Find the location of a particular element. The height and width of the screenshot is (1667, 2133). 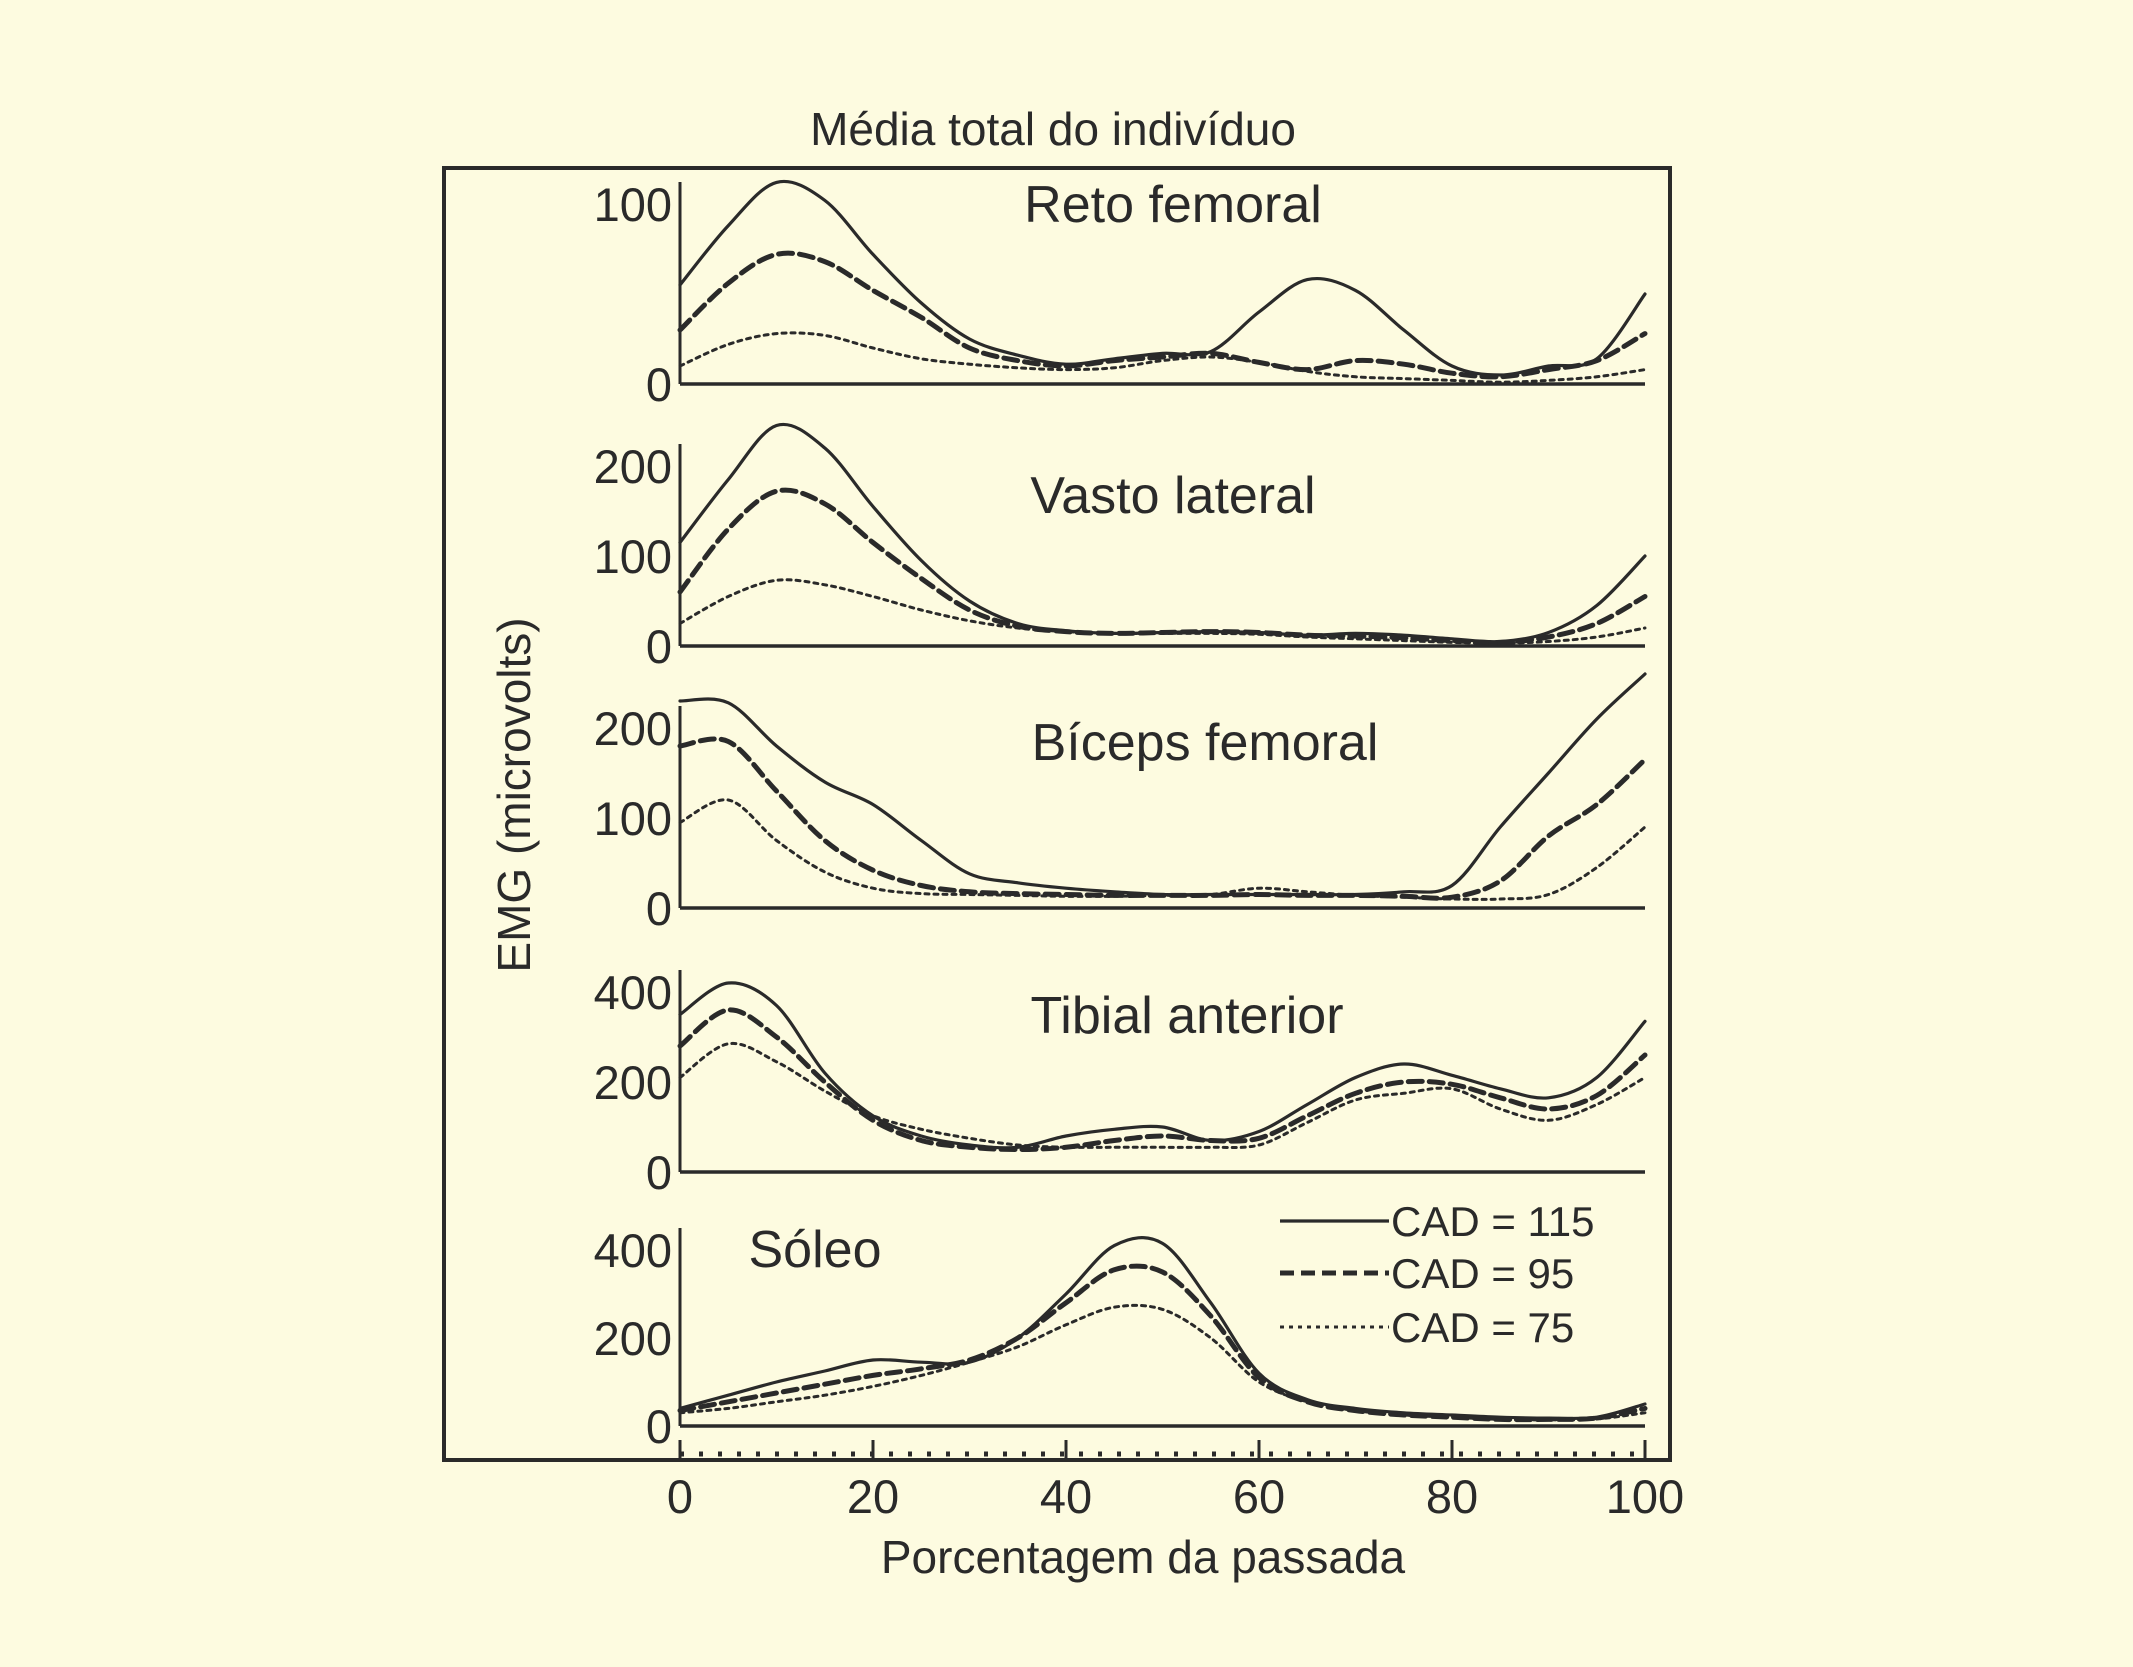

panel-reto-femoral: 0 100 Reto femoral is located at coordinates (1121, 293).